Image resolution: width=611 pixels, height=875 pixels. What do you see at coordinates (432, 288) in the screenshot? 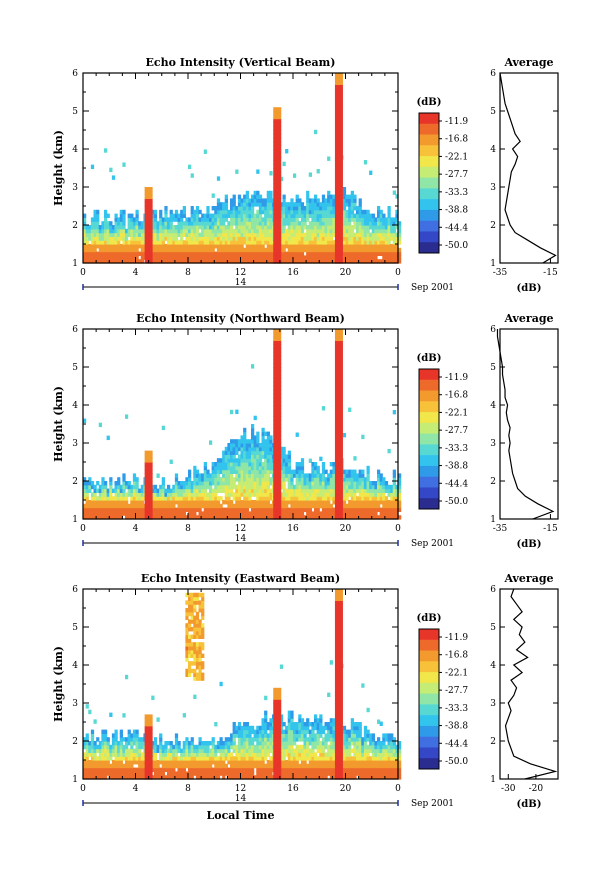
I see `date-label: Sep 2001` at bounding box center [432, 288].